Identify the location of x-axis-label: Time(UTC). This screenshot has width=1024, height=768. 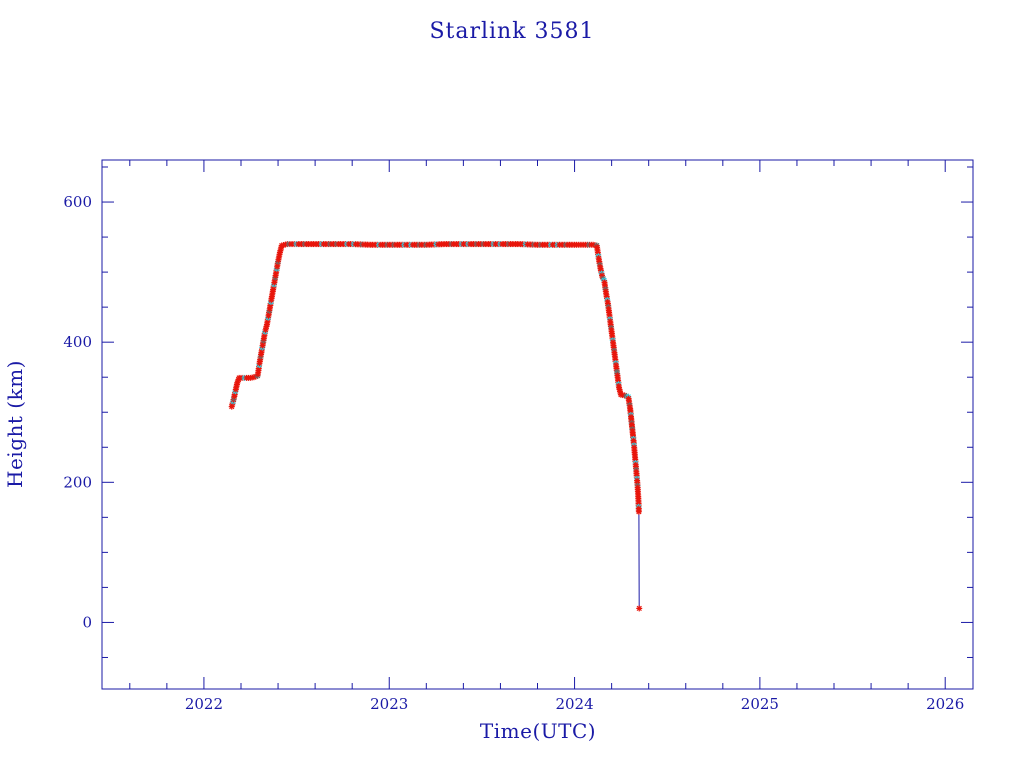
(538, 731).